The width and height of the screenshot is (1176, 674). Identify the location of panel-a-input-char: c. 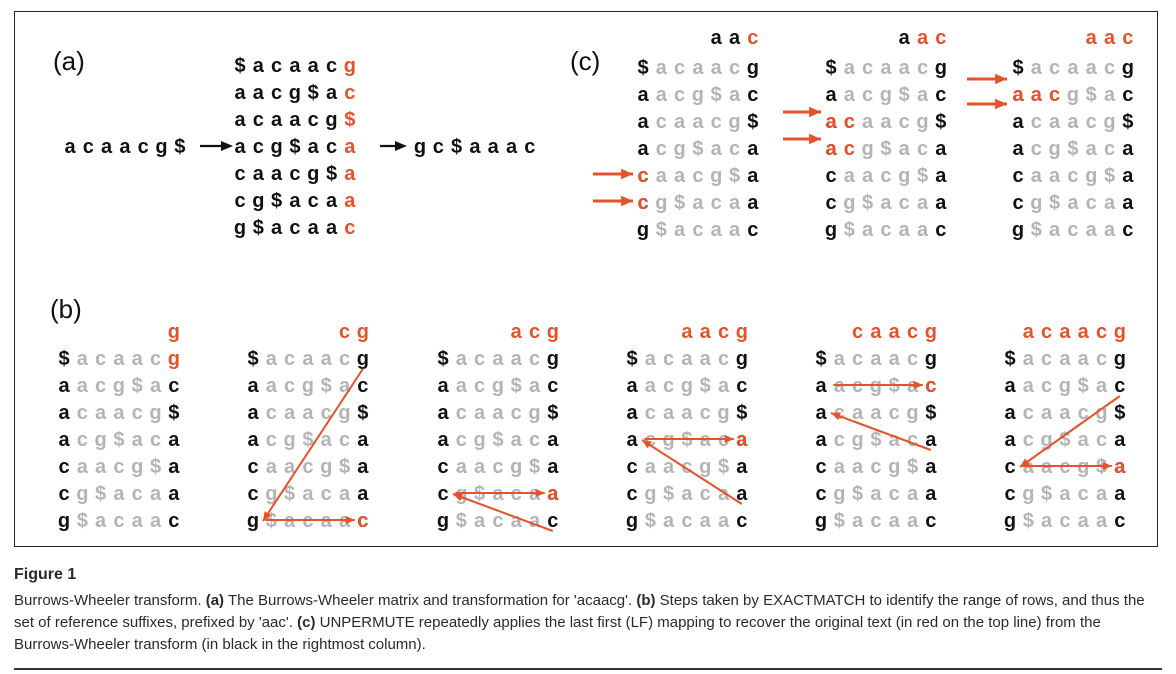
(143, 147).